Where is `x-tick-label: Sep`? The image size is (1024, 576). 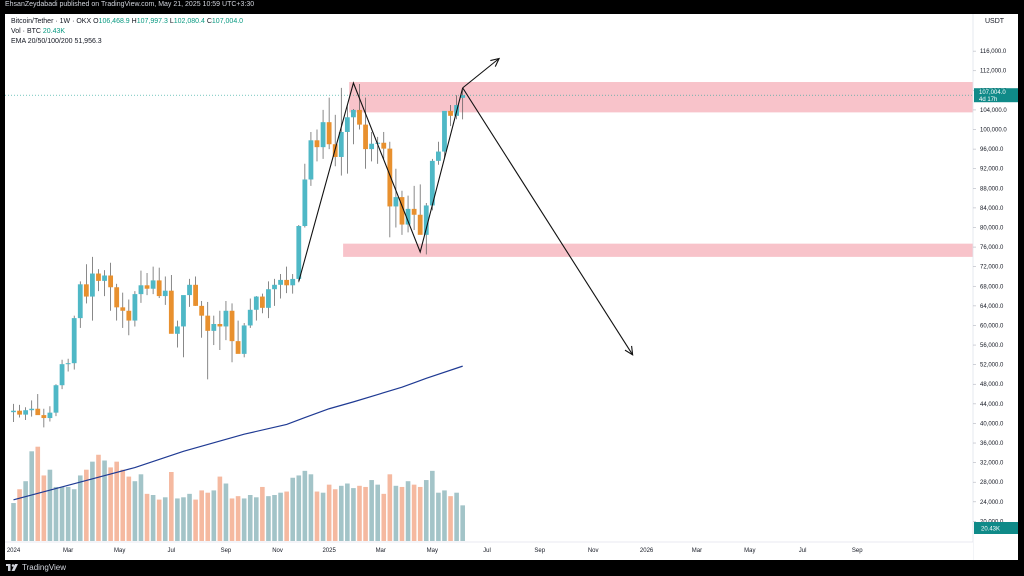 x-tick-label: Sep is located at coordinates (857, 551).